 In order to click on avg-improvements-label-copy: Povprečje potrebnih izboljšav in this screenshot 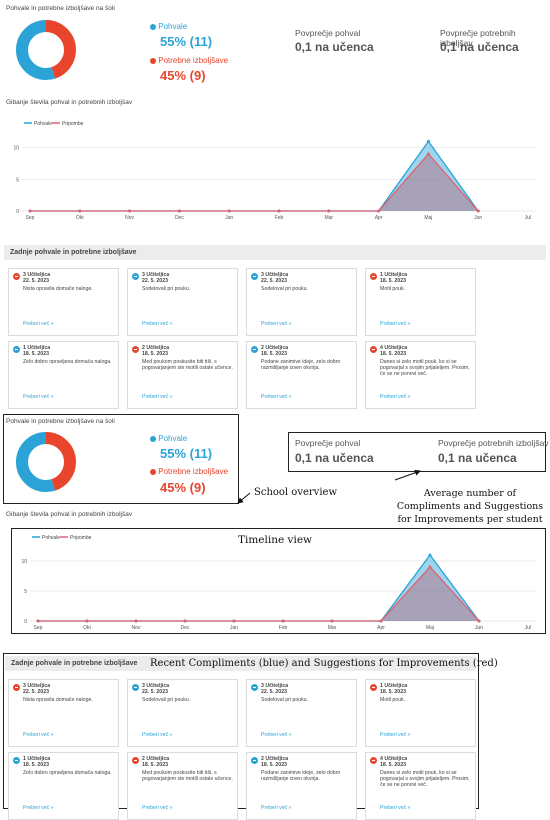, I will do `click(493, 443)`.